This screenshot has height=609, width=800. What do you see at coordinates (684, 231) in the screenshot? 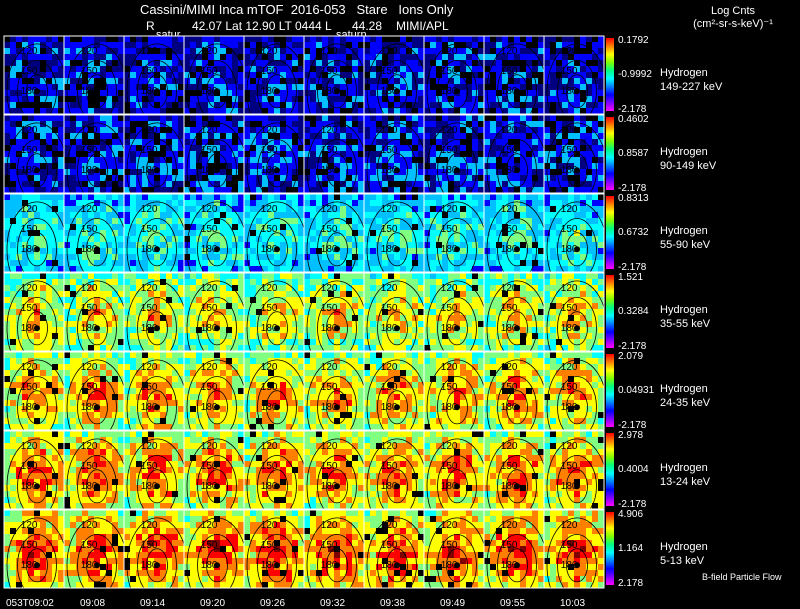
I see `species-name: Hydrogen` at bounding box center [684, 231].